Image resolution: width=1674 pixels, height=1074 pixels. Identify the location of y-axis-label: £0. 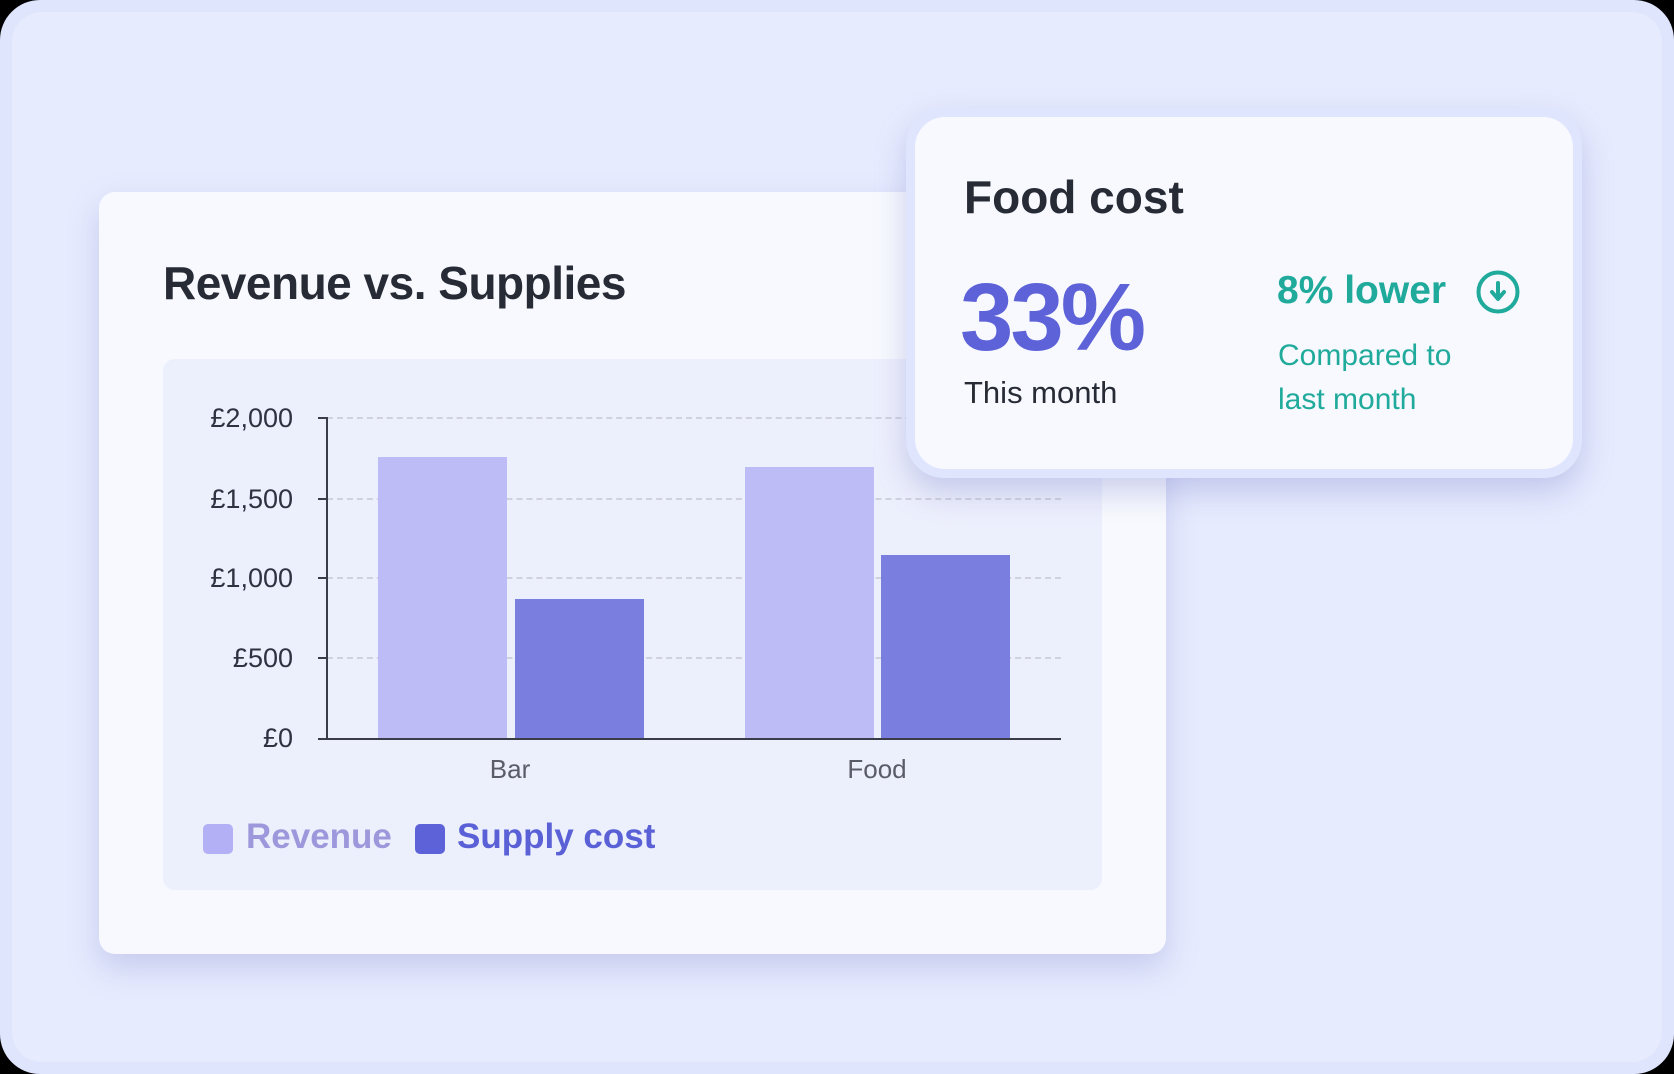
(277, 738).